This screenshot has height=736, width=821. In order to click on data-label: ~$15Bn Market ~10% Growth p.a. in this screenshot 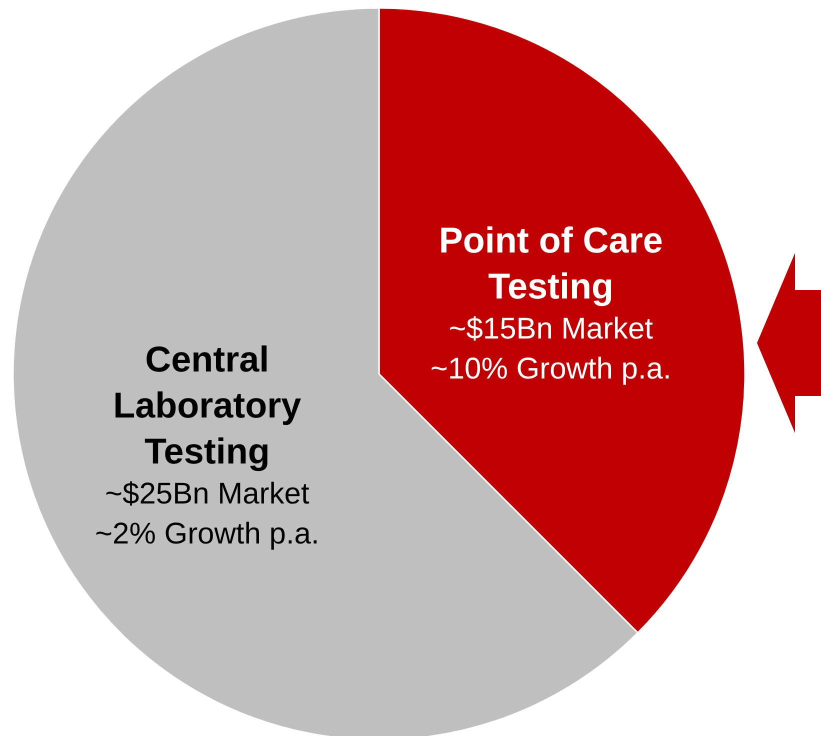, I will do `click(551, 349)`.